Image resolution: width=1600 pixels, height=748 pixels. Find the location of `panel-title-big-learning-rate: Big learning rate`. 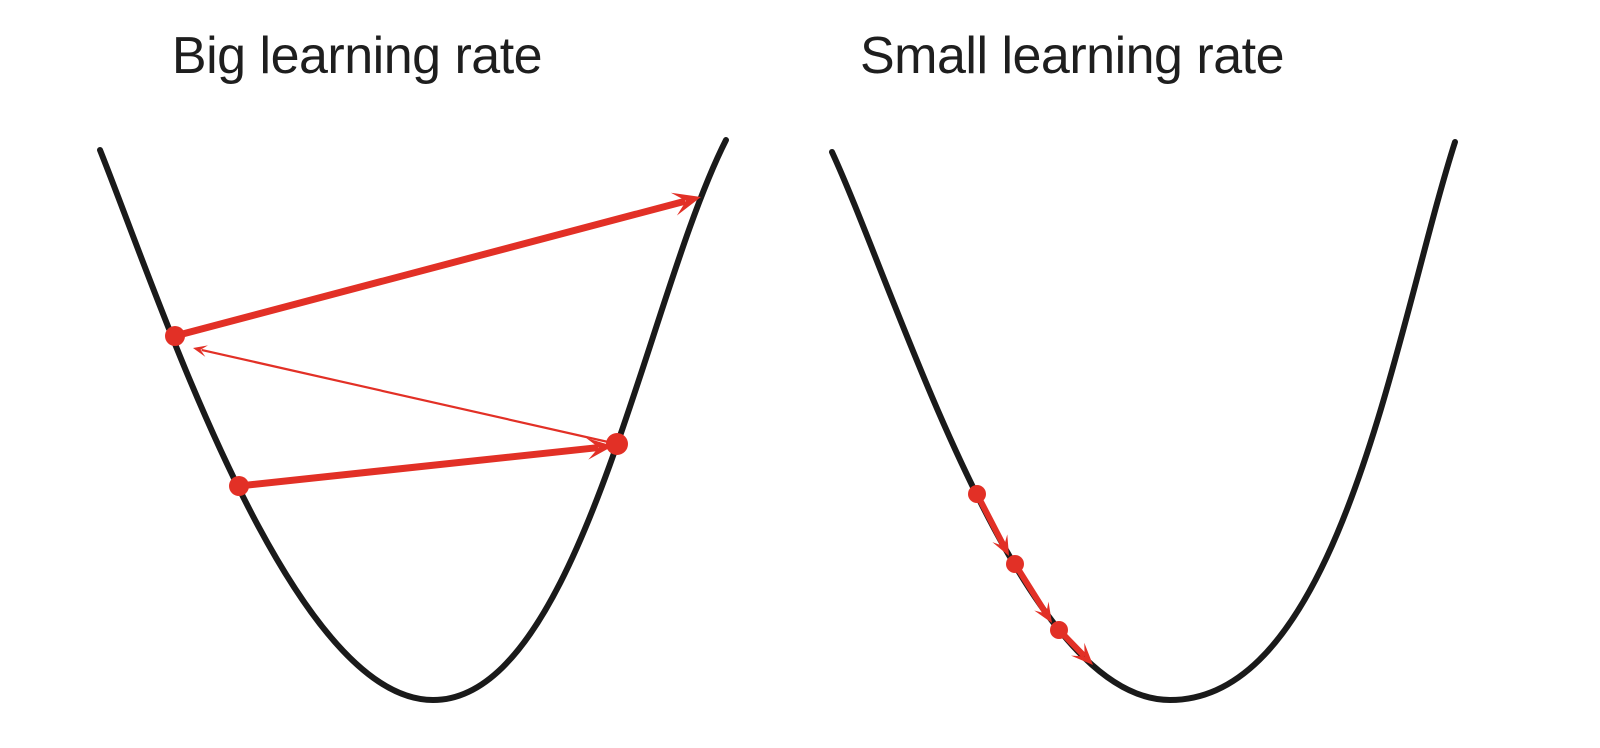

panel-title-big-learning-rate: Big learning rate is located at coordinates (357, 56).